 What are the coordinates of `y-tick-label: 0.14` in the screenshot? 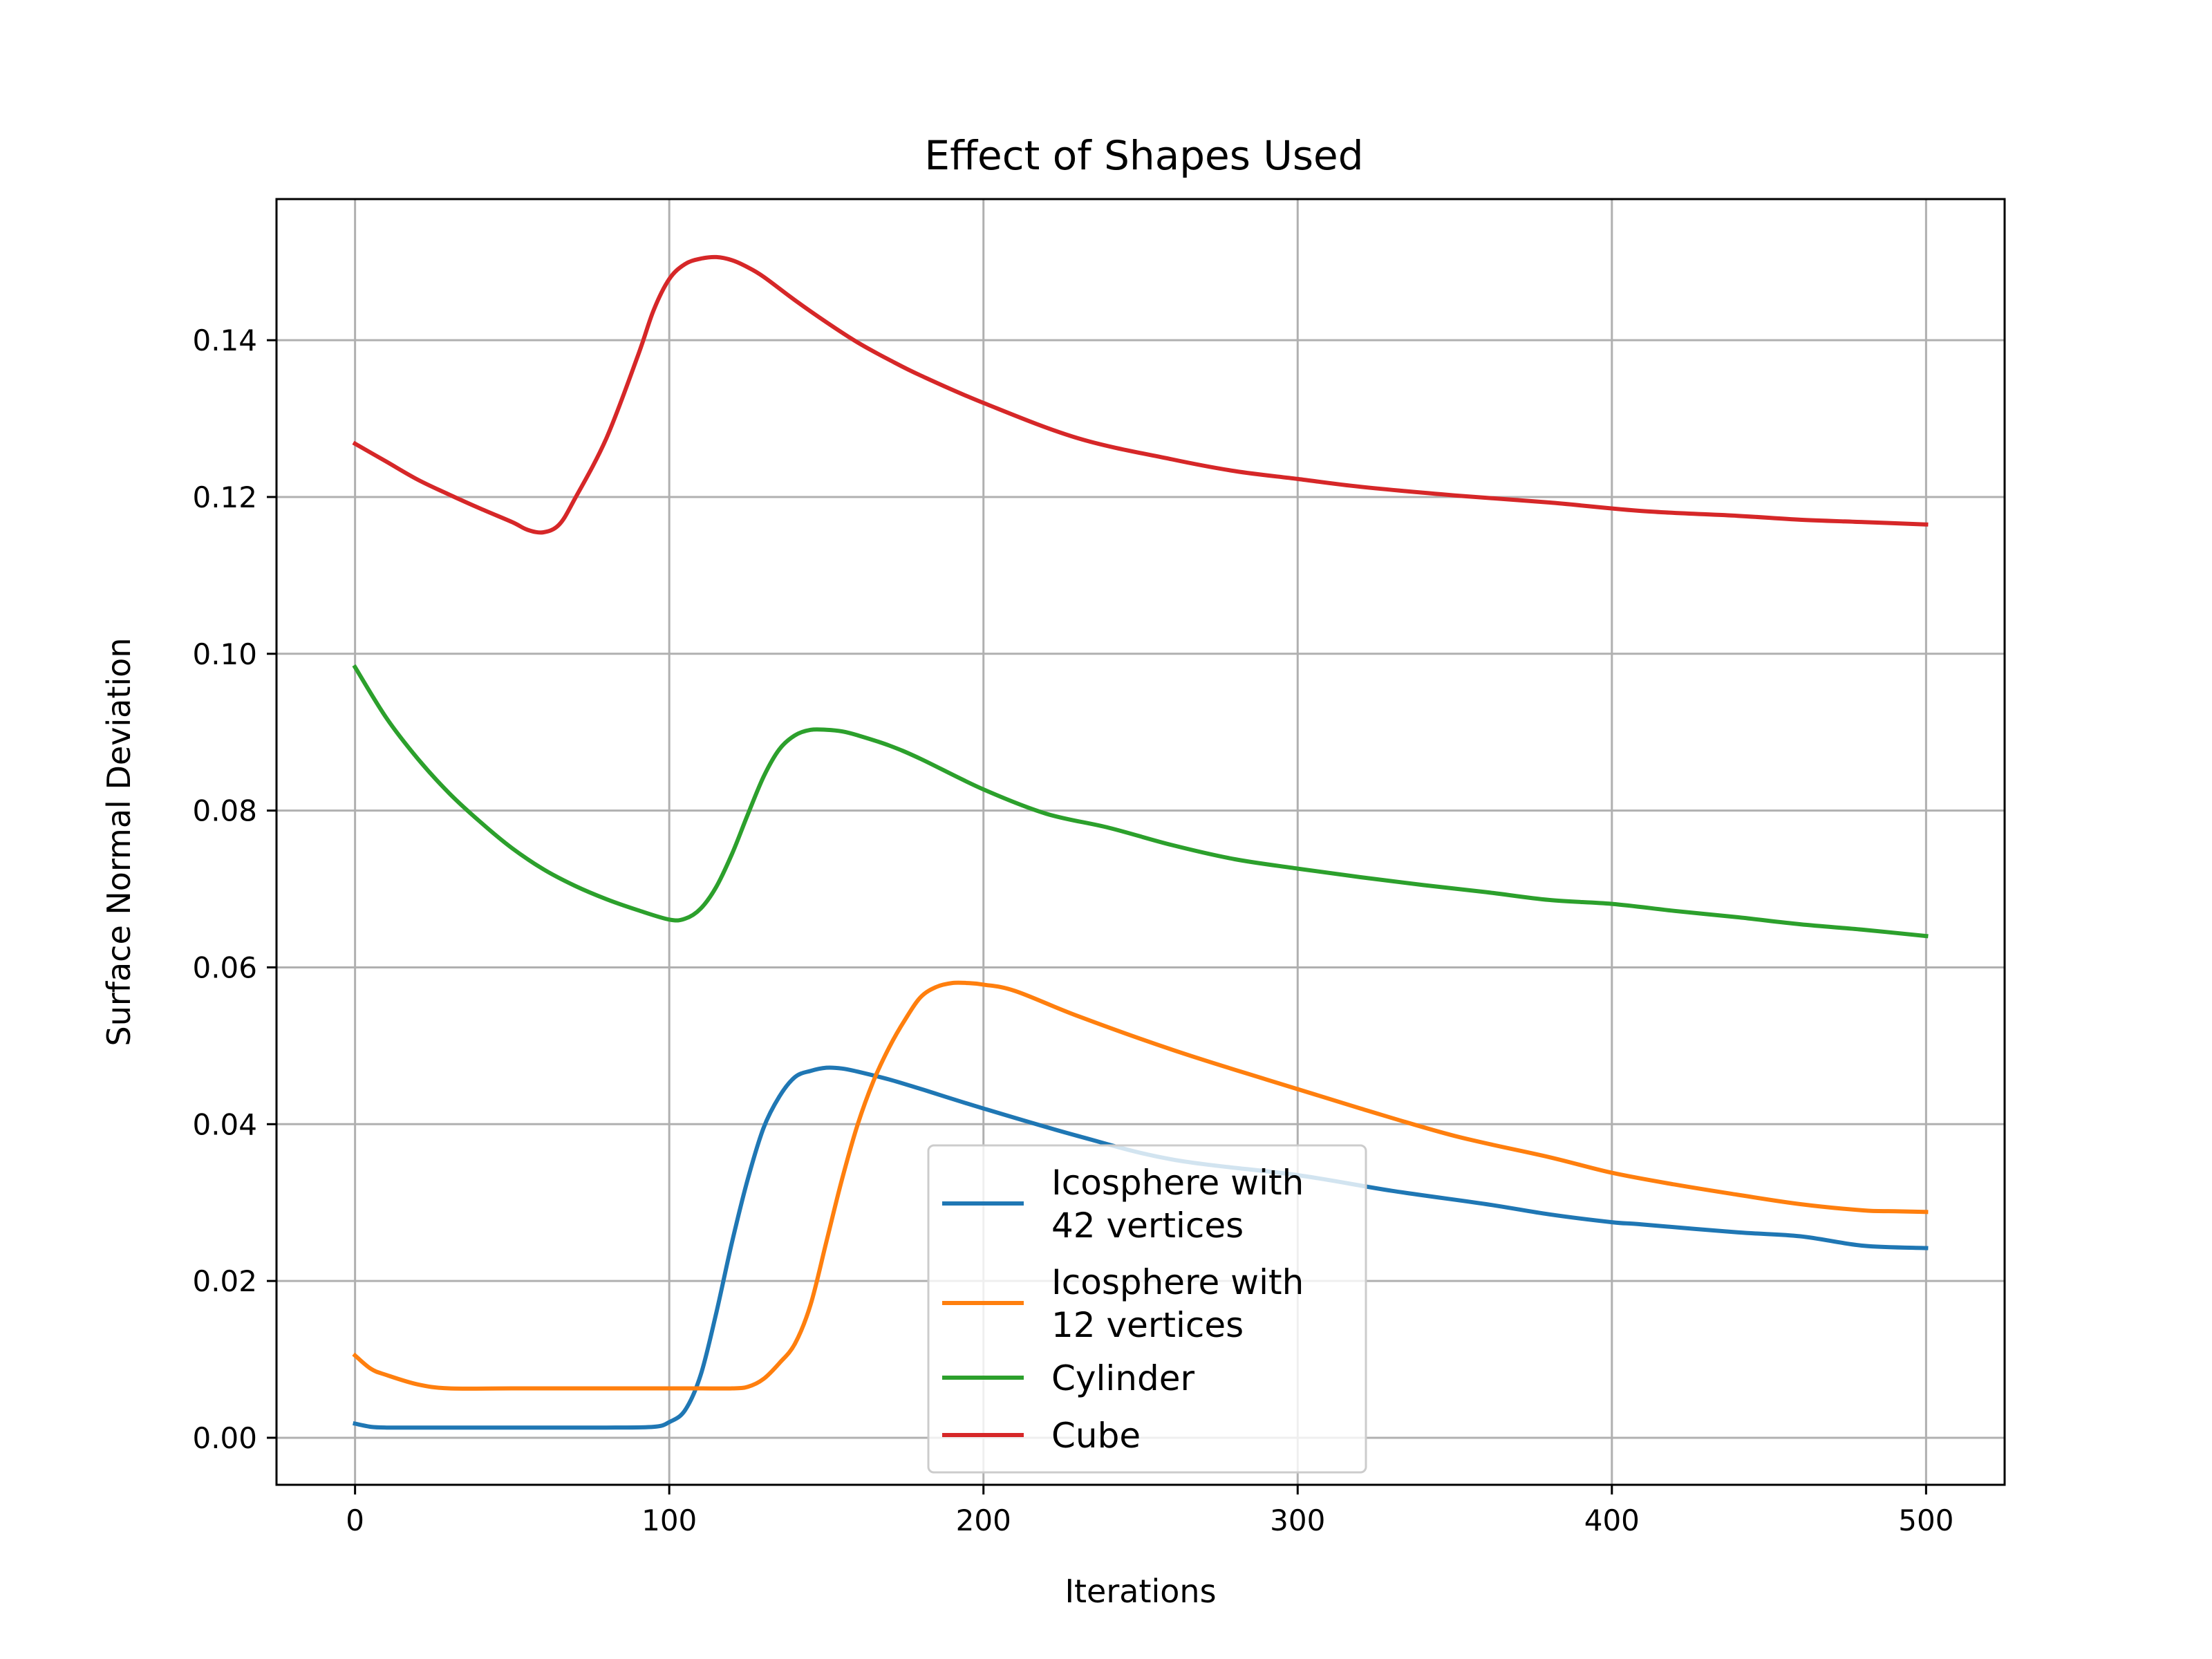 It's located at (225, 340).